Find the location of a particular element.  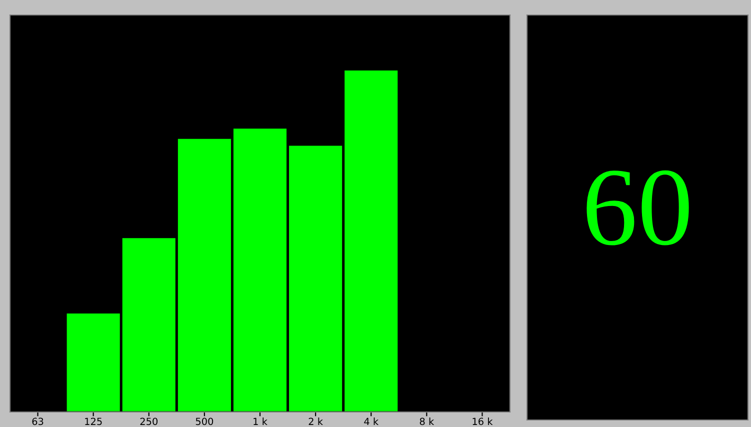

x-tick-label: 63 is located at coordinates (38, 422).